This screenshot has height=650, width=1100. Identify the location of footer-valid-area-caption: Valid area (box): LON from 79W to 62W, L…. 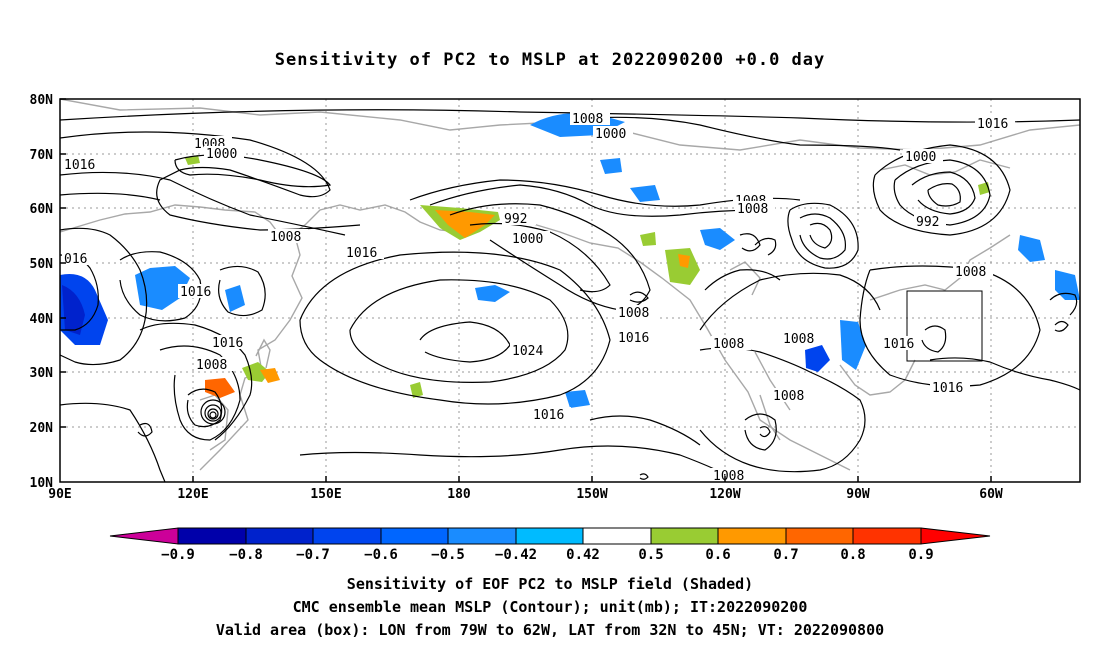
(550, 630).